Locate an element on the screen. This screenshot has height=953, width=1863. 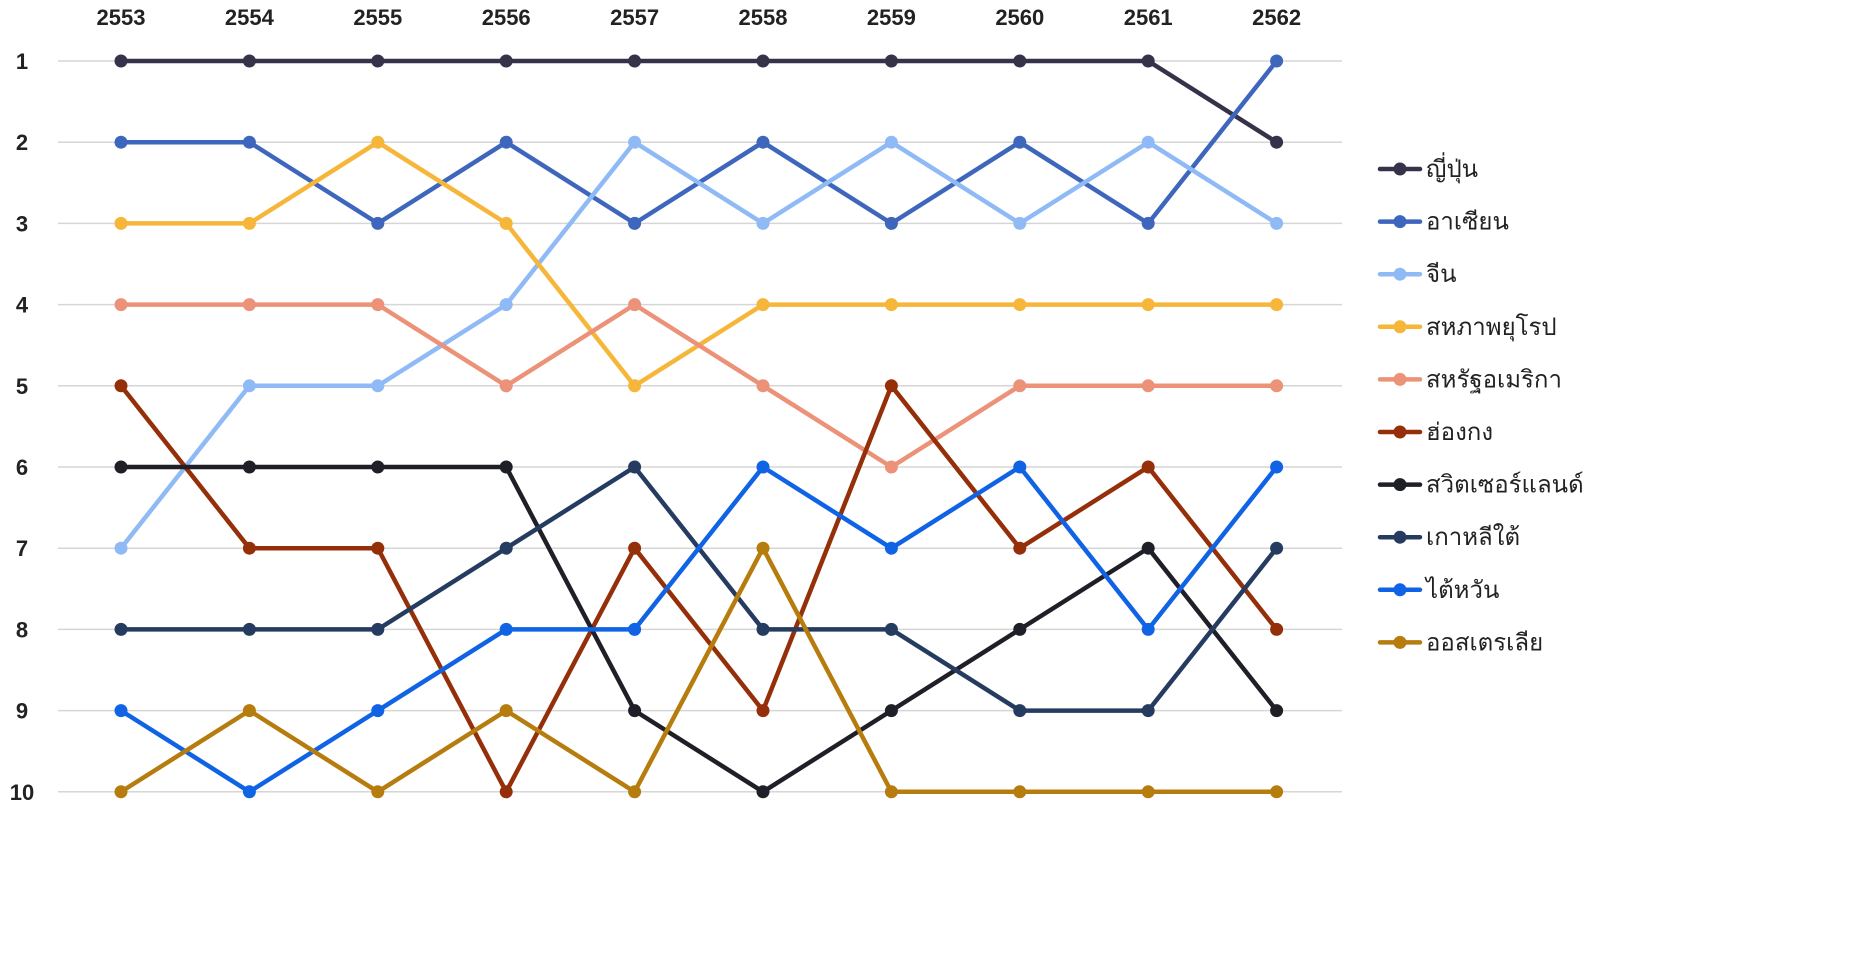
y-tick-label: 3 is located at coordinates (22, 223).